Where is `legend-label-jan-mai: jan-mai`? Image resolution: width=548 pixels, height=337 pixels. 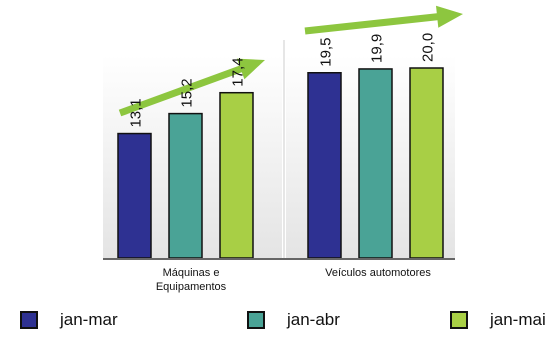 legend-label-jan-mai: jan-mai is located at coordinates (518, 319).